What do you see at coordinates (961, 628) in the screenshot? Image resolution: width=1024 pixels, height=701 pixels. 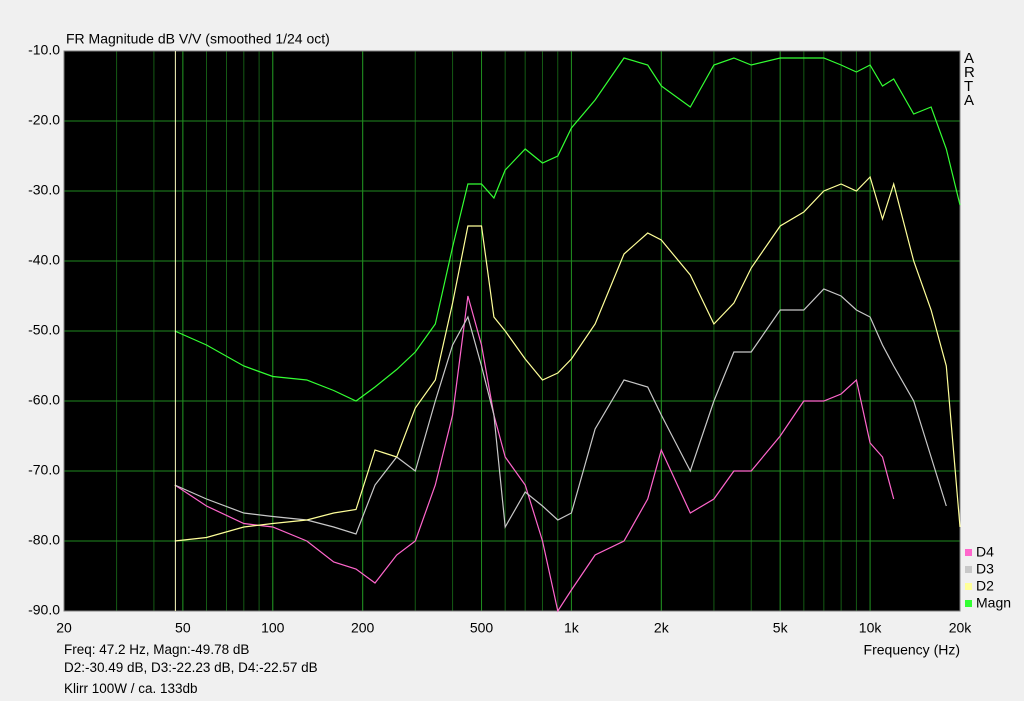 I see `x-tick-label: 20k` at bounding box center [961, 628].